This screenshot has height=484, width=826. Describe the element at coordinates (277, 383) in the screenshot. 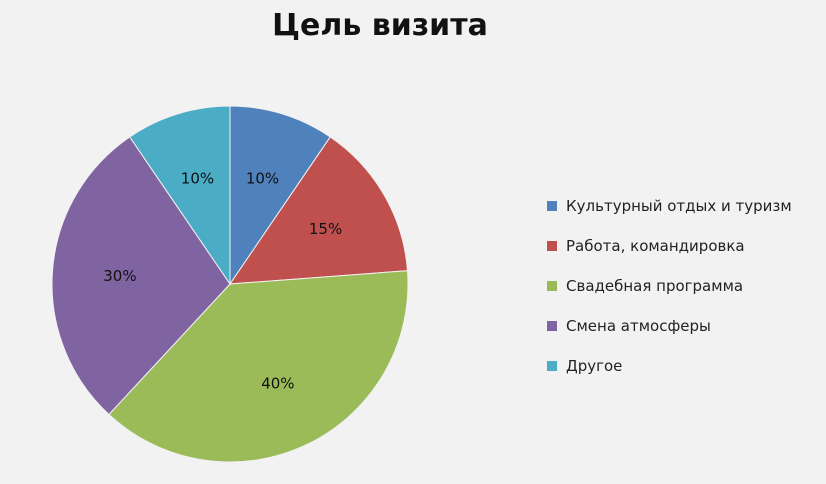

I see `slice-data-label: 40%` at that location.